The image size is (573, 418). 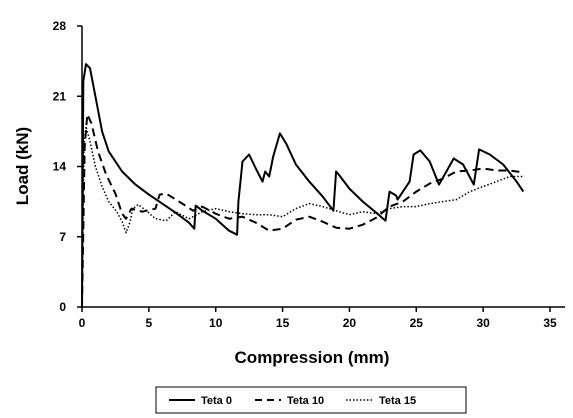 What do you see at coordinates (397, 401) in the screenshot?
I see `legend-label-teta-15: Teta 15` at bounding box center [397, 401].